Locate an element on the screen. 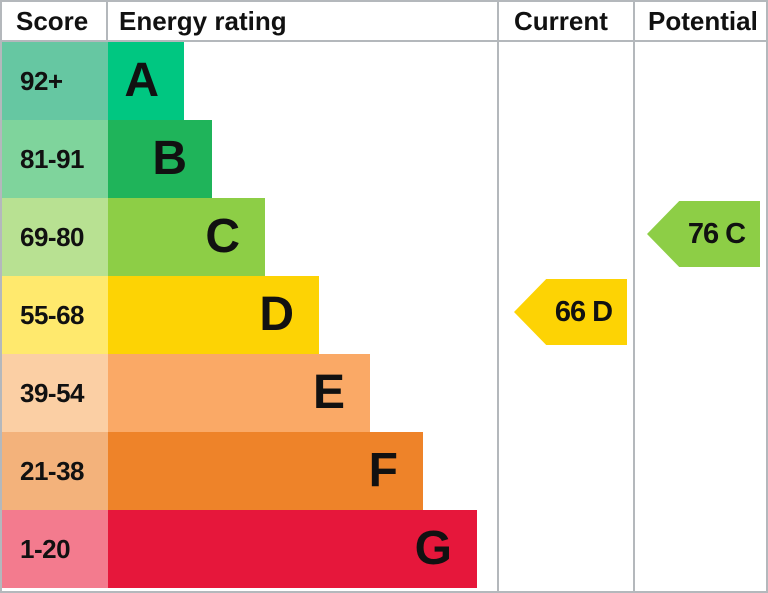  potential-column-divider is located at coordinates (634, 296).